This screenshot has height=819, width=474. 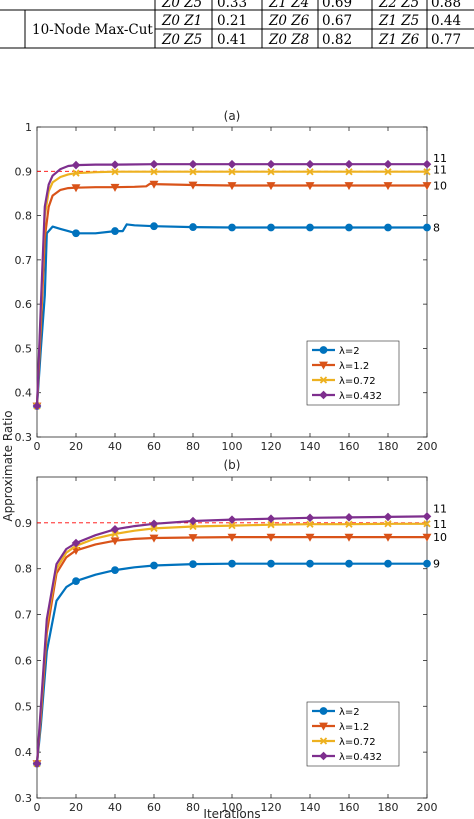 What do you see at coordinates (337, 40) in the screenshot?
I see `table-cell: 0.82` at bounding box center [337, 40].